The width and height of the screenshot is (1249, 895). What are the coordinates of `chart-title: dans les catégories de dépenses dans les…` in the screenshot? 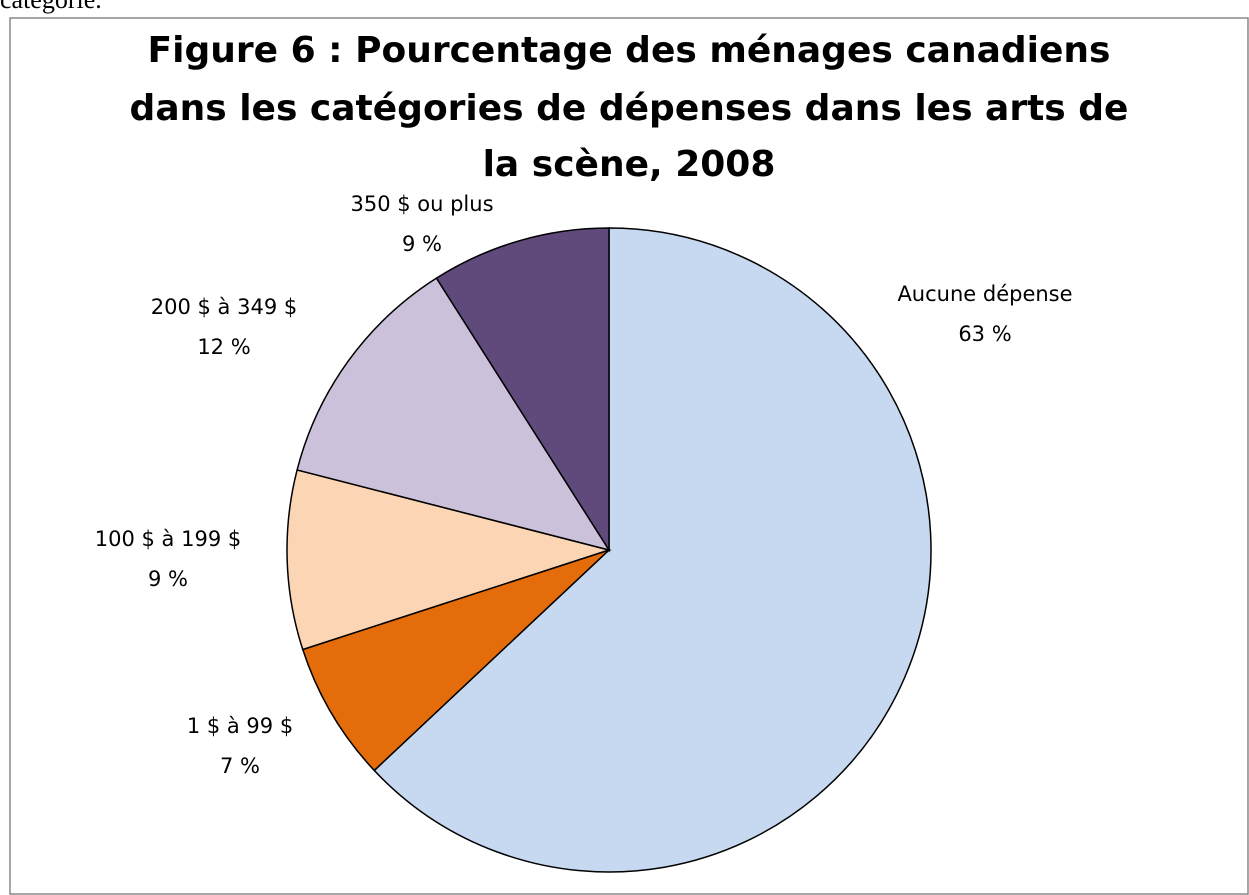 It's located at (629, 108).